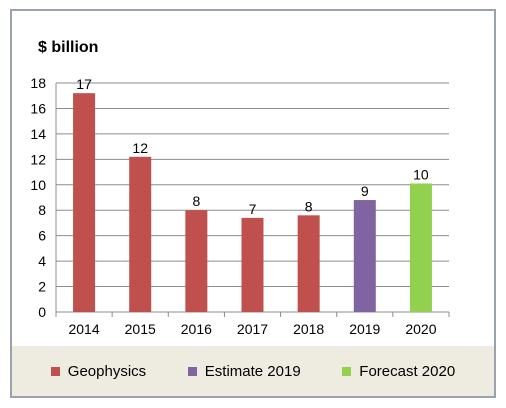  I want to click on bar-2016, so click(196, 261).